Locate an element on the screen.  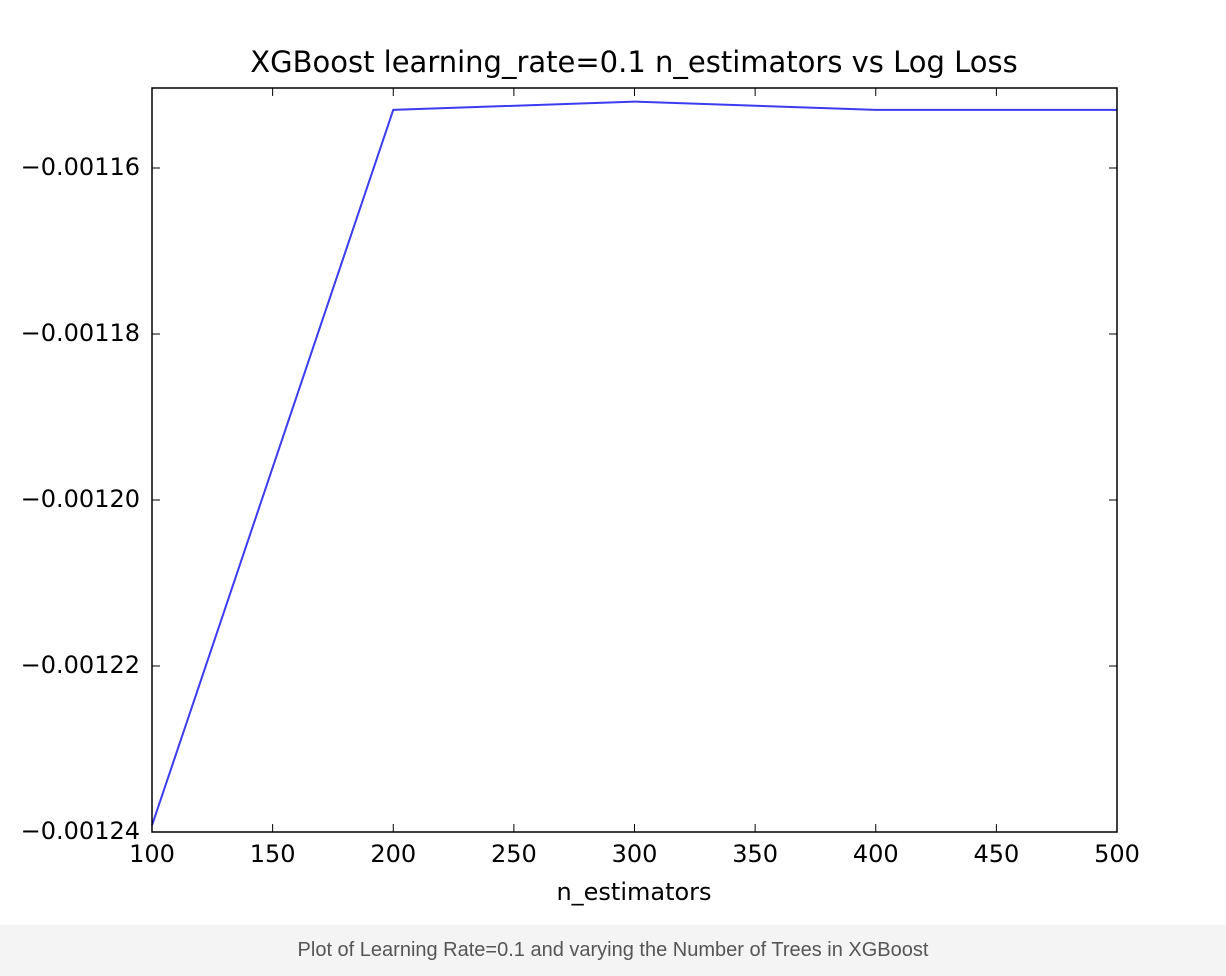
x-tick-label: 350 is located at coordinates (755, 854).